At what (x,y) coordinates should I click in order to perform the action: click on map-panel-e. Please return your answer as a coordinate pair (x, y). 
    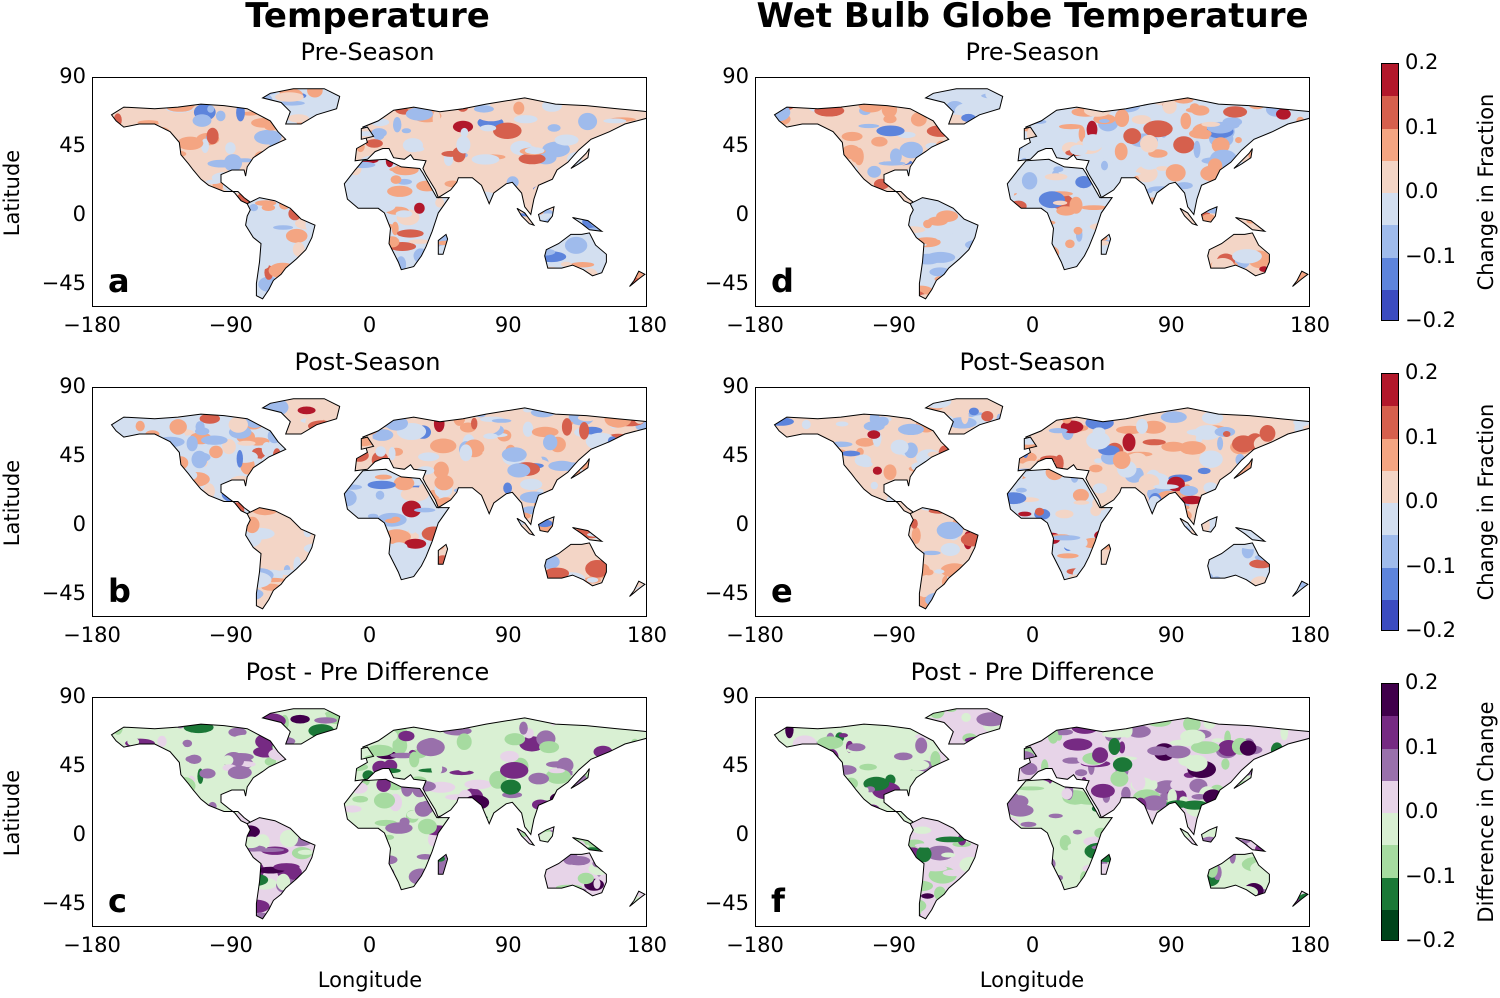
    Looking at the image, I should click on (1032, 502).